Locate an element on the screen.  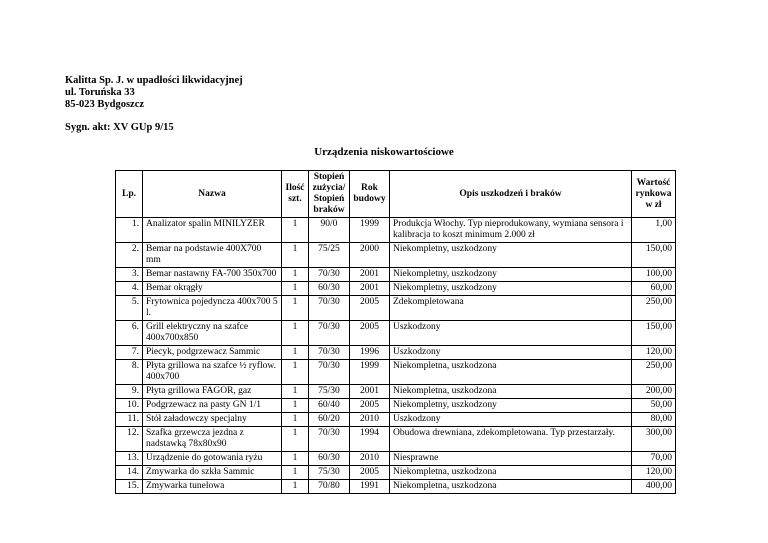
cell-lp: 13. is located at coordinates (129, 458).